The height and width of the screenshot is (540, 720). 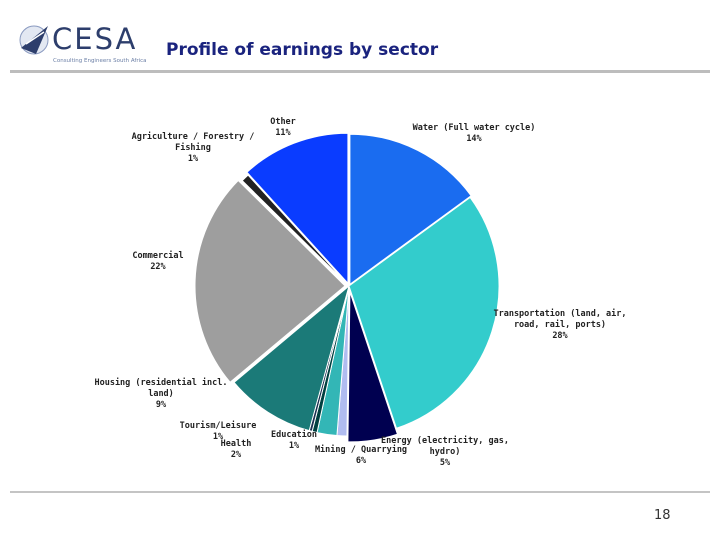 What do you see at coordinates (302, 50) in the screenshot?
I see `page-title: Profile of earnings by sector` at bounding box center [302, 50].